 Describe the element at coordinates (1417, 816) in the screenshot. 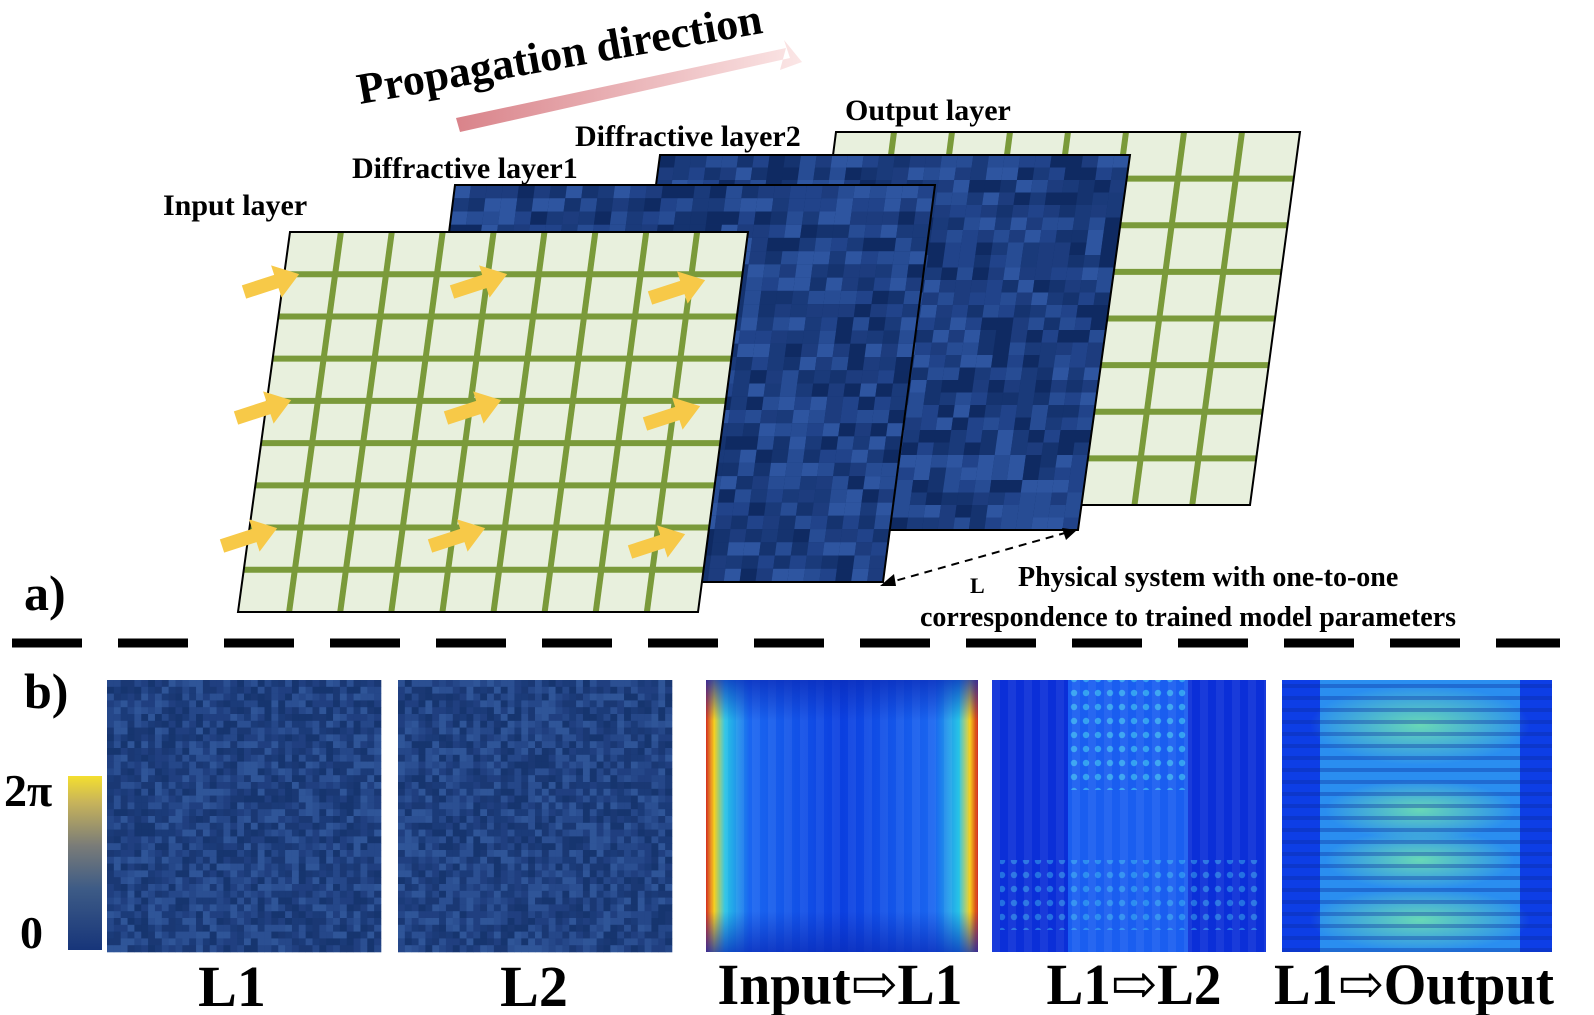

I see `field-l1-to-output` at that location.